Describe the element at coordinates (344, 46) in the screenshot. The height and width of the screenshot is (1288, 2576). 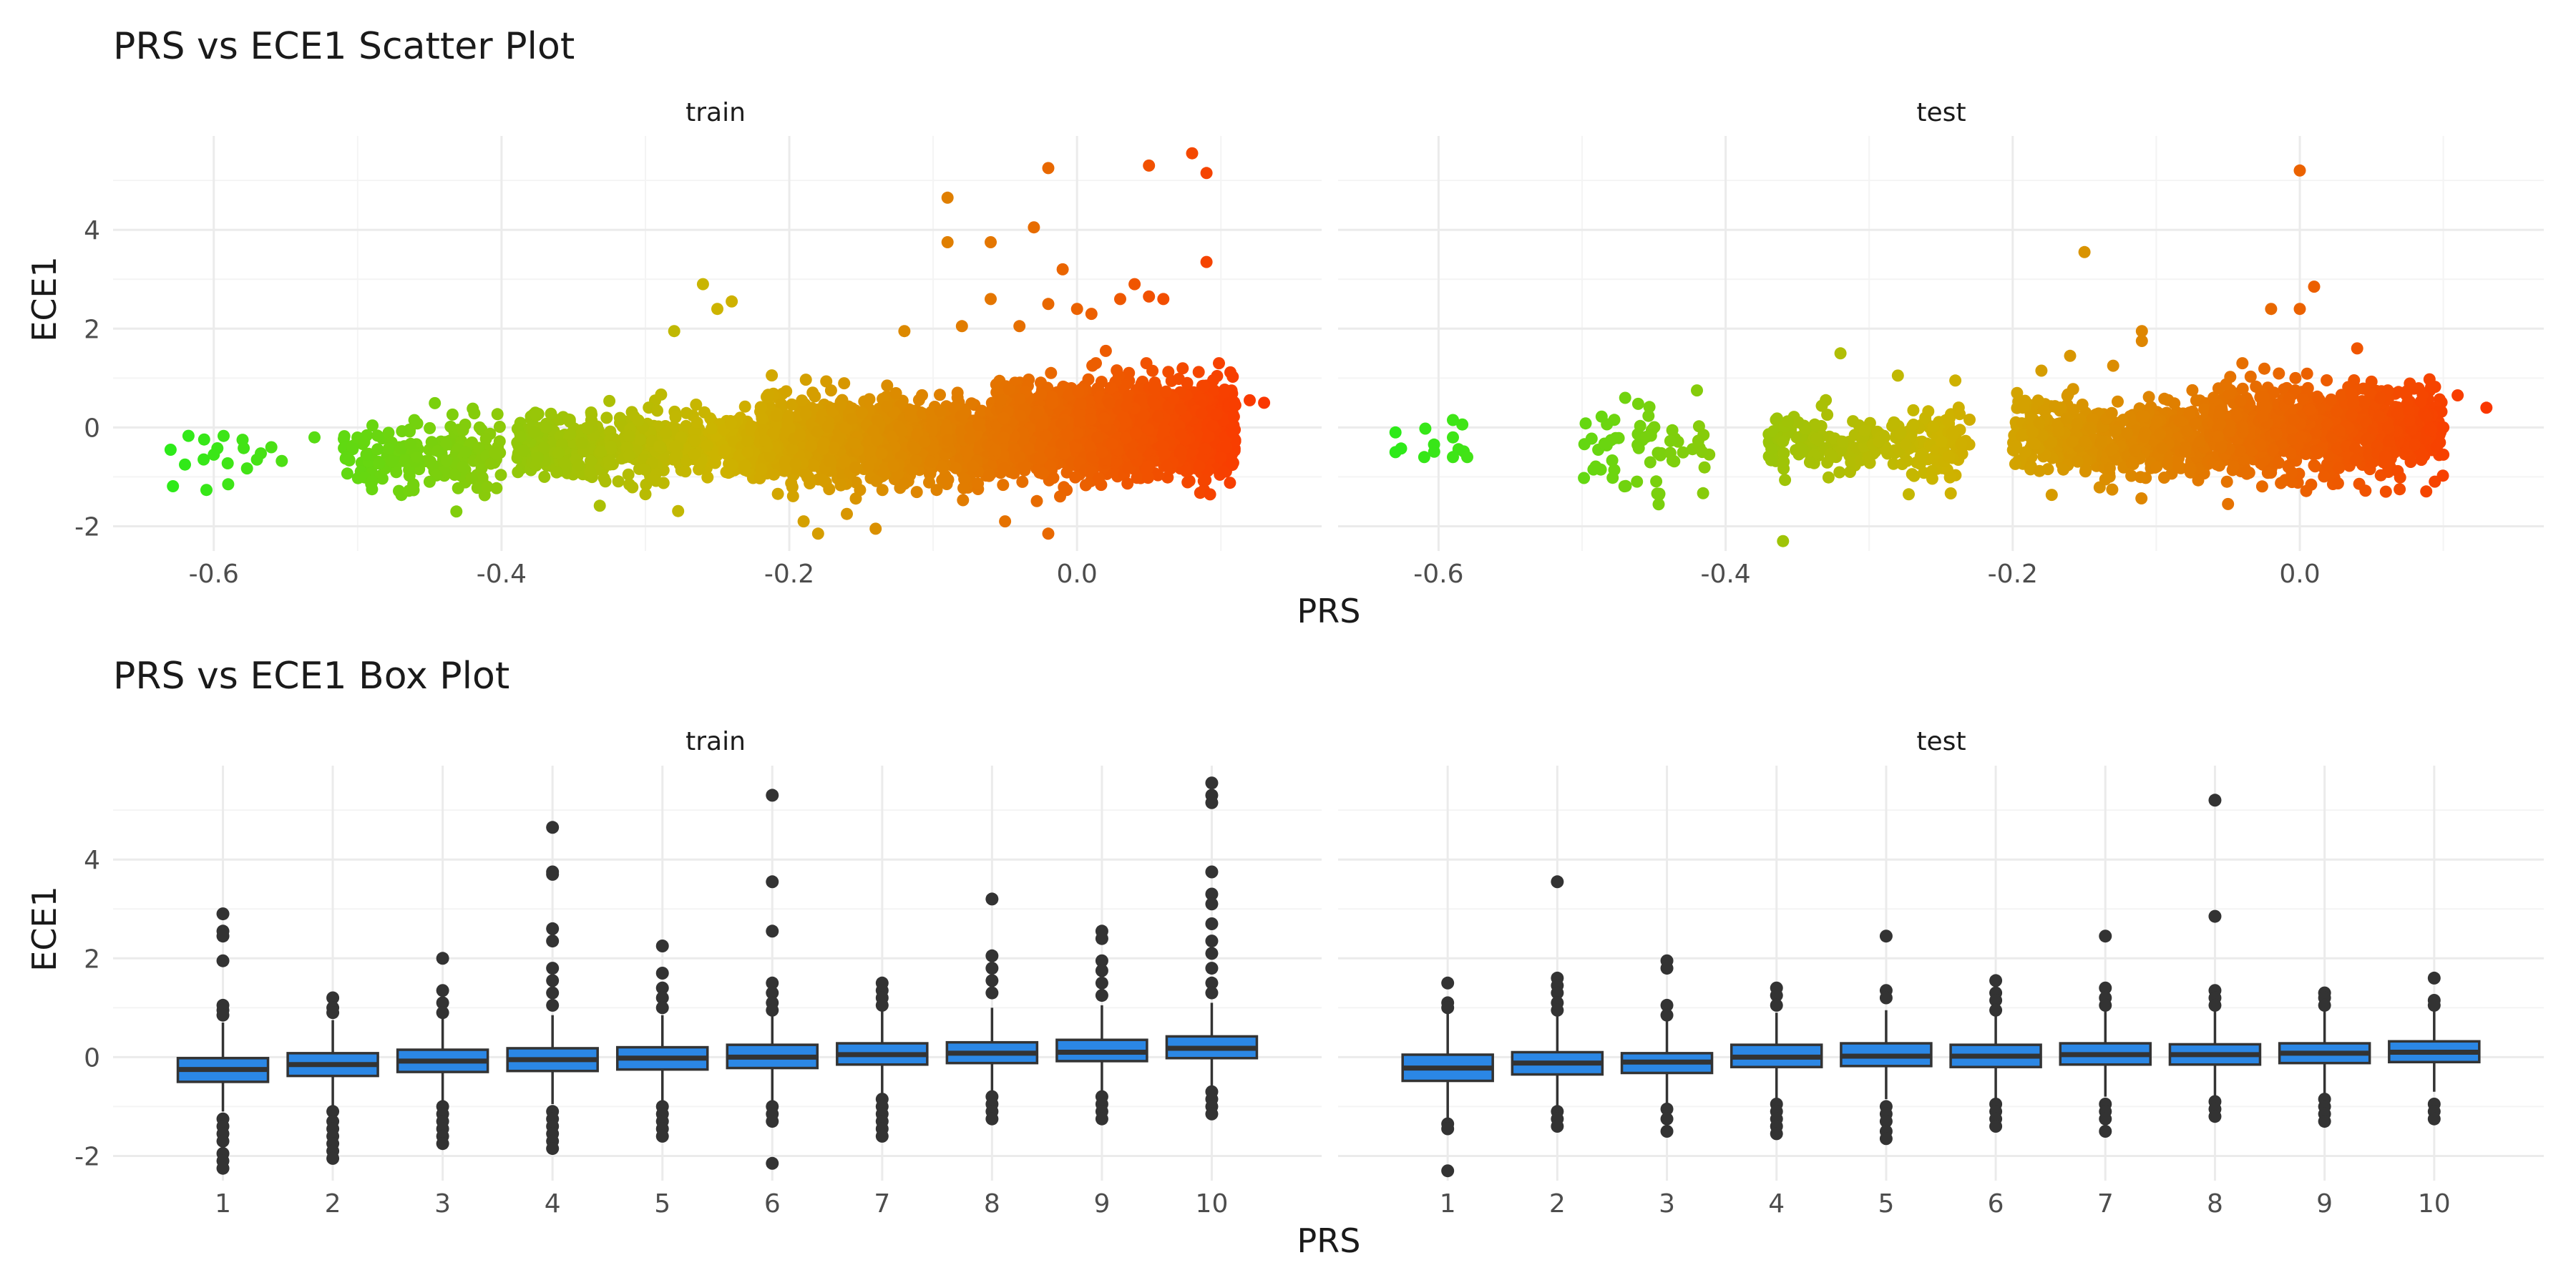
I see `scatter-title: PRS vs ECE1 Scatter Plot` at that location.